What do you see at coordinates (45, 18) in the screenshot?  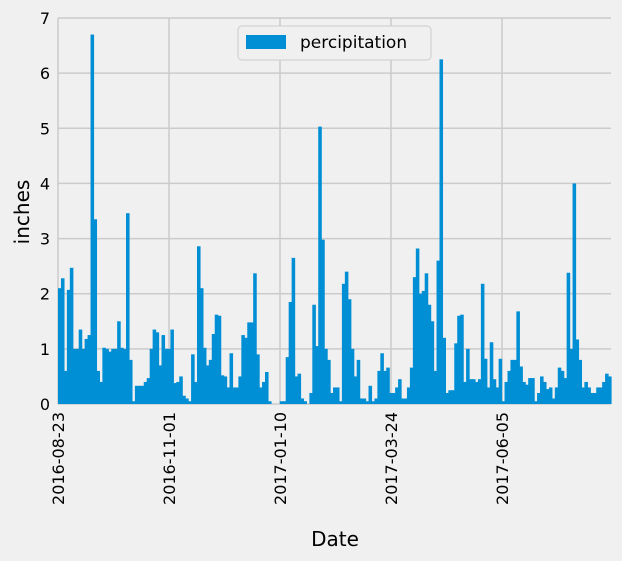 I see `y-tick-label: 7` at bounding box center [45, 18].